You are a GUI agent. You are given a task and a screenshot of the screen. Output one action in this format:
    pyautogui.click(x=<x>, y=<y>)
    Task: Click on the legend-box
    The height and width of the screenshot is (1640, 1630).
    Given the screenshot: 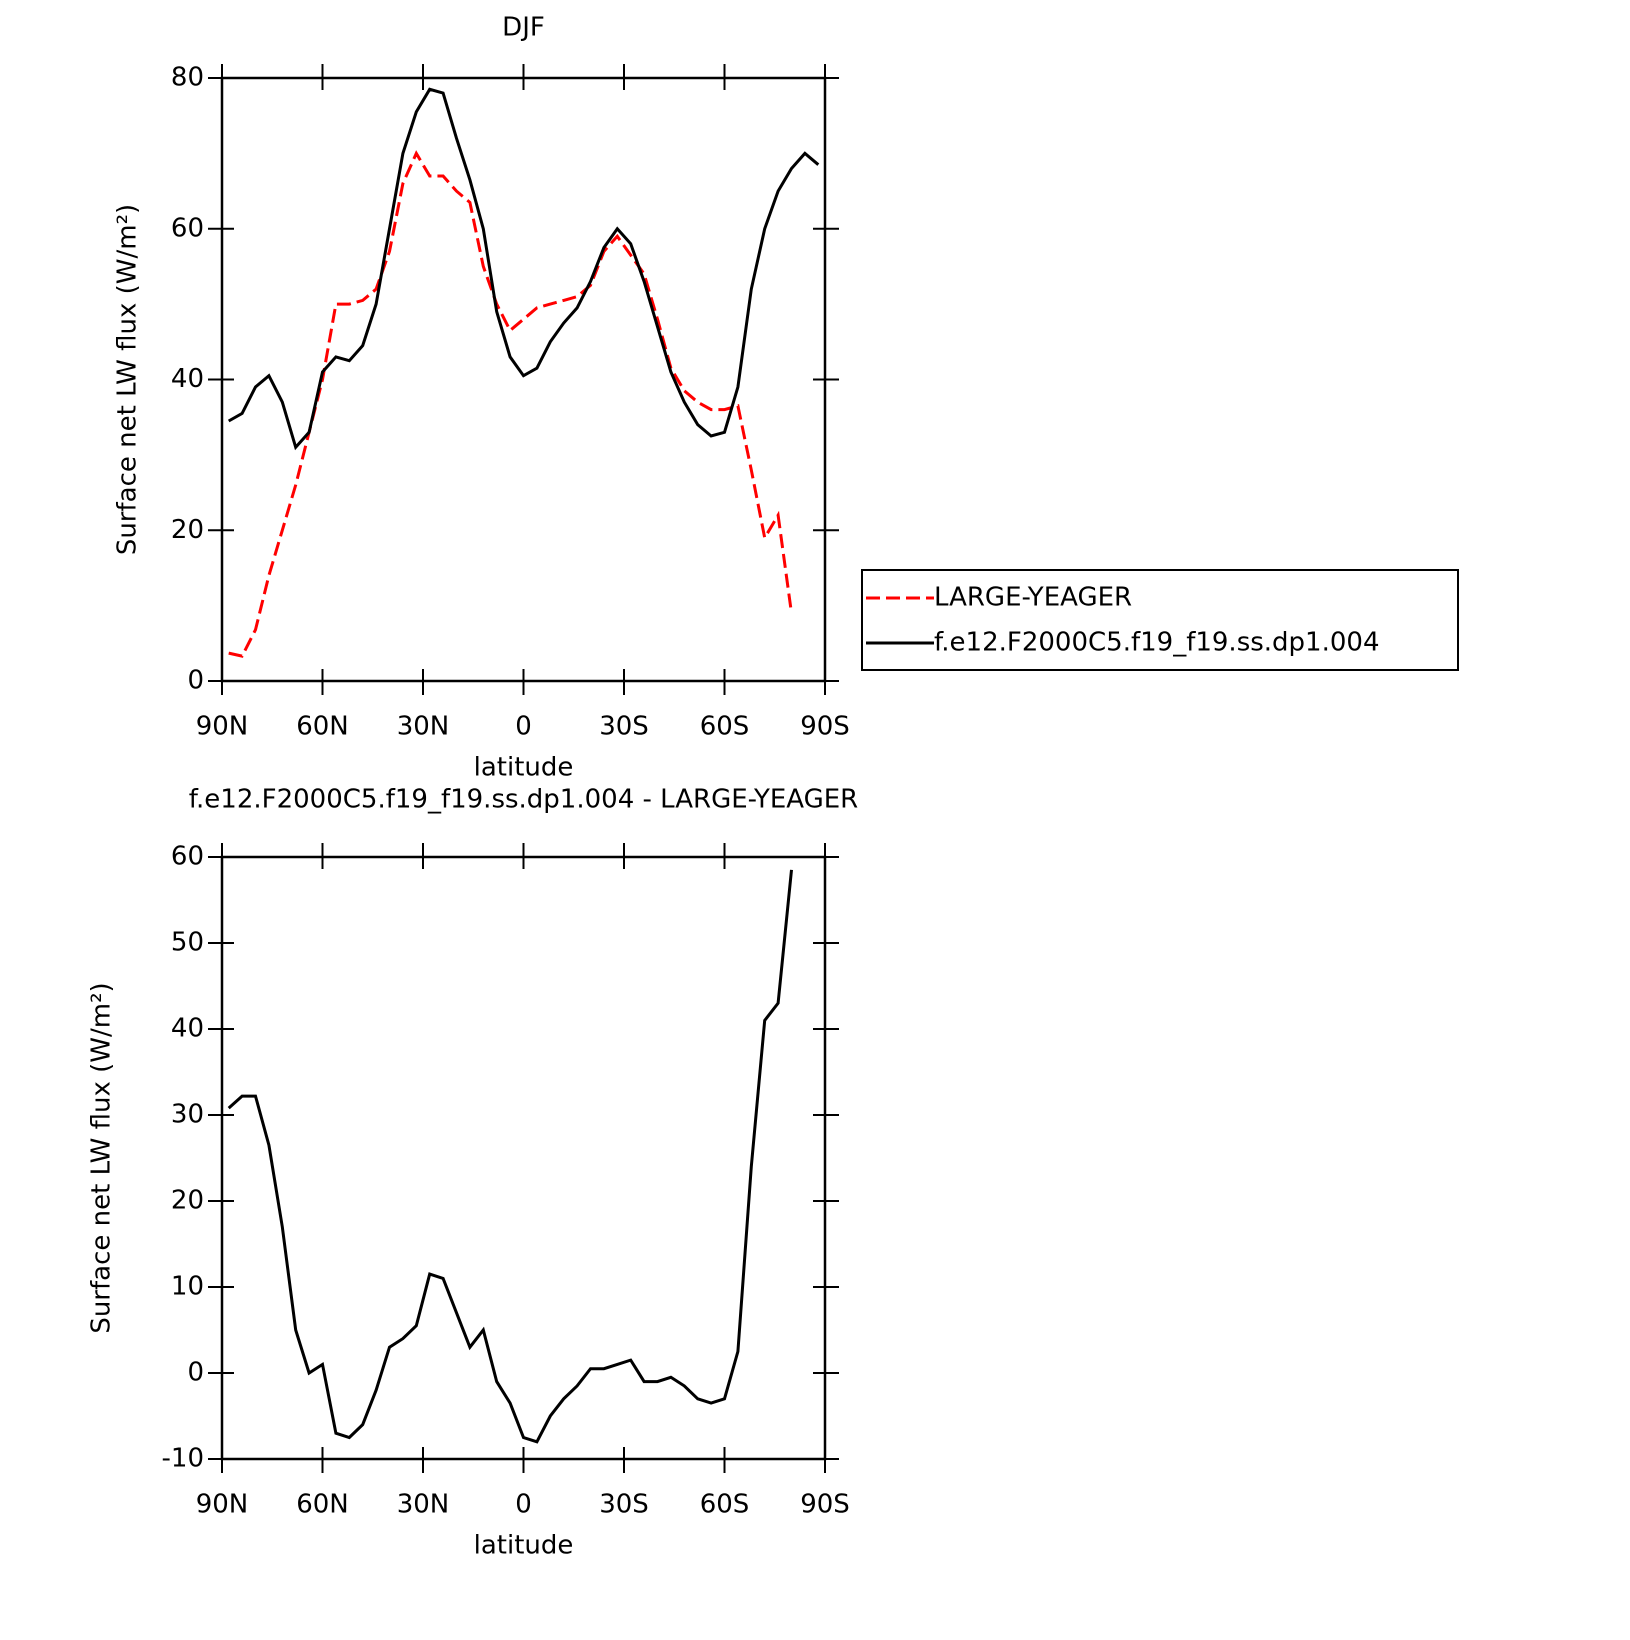 What is the action you would take?
    pyautogui.click(x=1160, y=620)
    